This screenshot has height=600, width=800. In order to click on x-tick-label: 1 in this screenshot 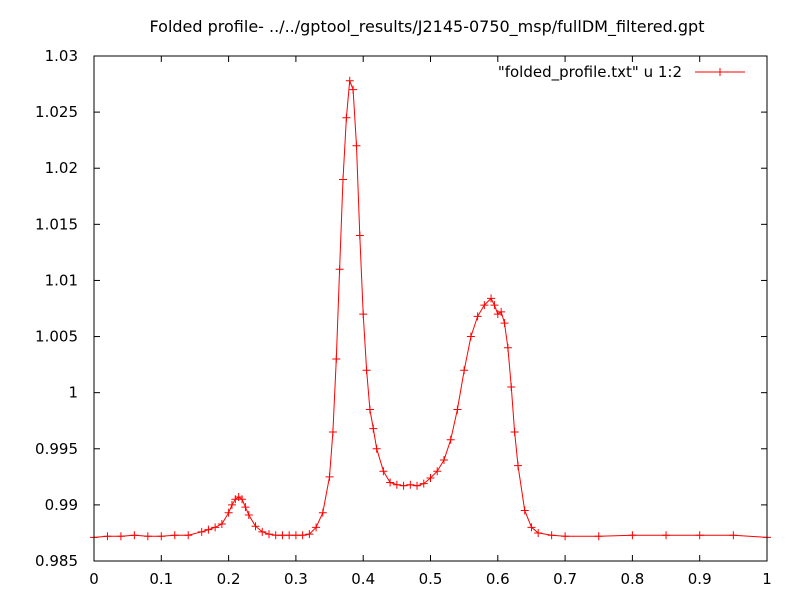, I will do `click(767, 579)`.